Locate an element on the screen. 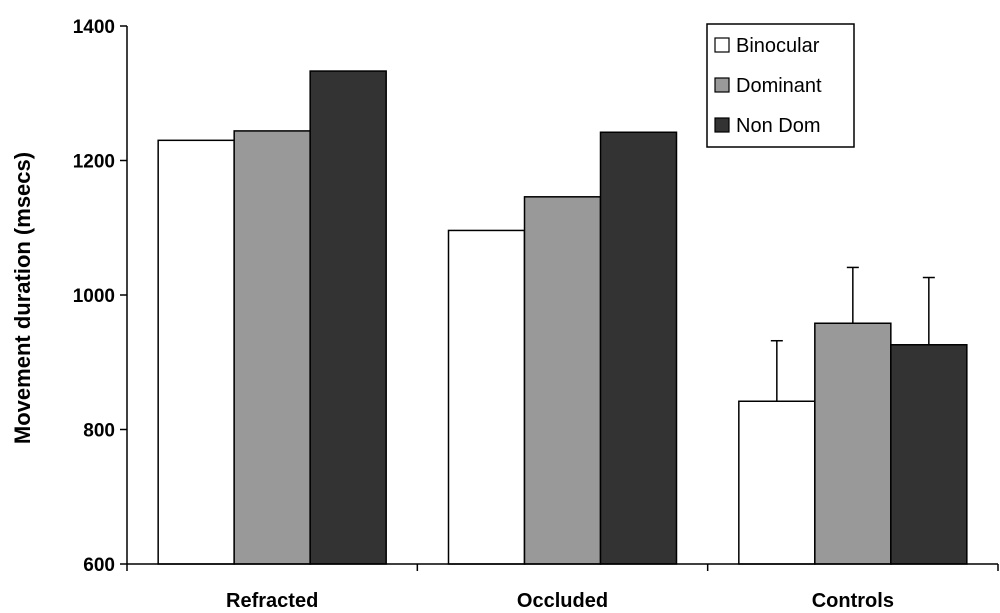 Image resolution: width=1000 pixels, height=613 pixels. bar-refracted-non-dom is located at coordinates (348, 317).